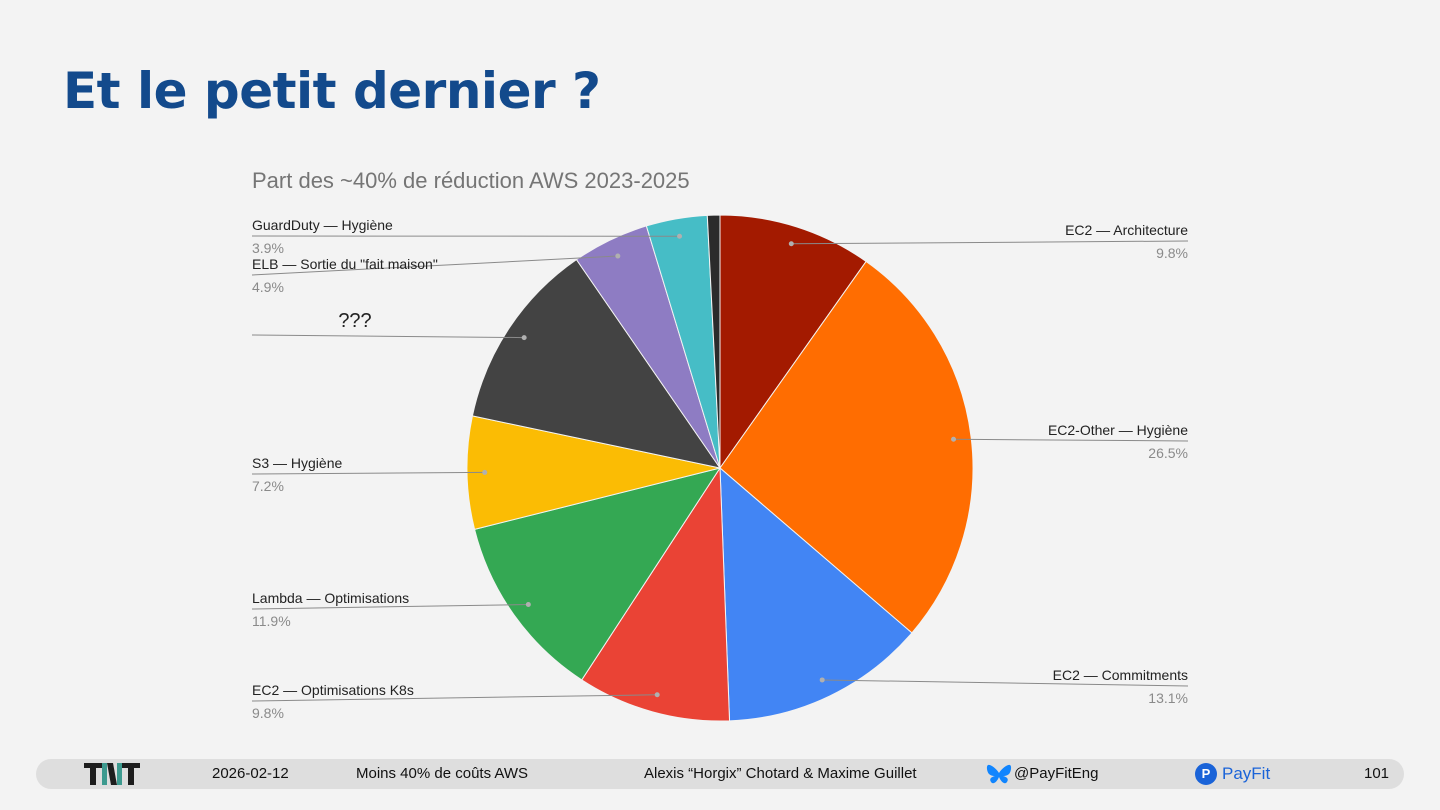 This screenshot has width=1440, height=810. I want to click on slice-percent: 13.1%, so click(1168, 698).